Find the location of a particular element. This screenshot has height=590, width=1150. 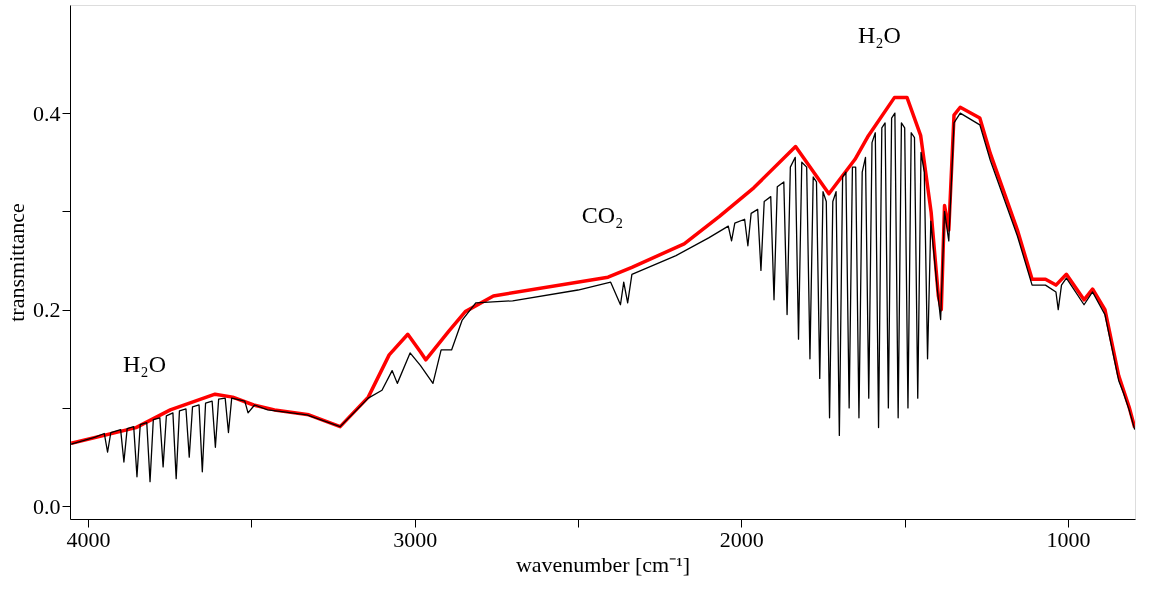

y-tick-label: 0.4 is located at coordinates (47, 113).